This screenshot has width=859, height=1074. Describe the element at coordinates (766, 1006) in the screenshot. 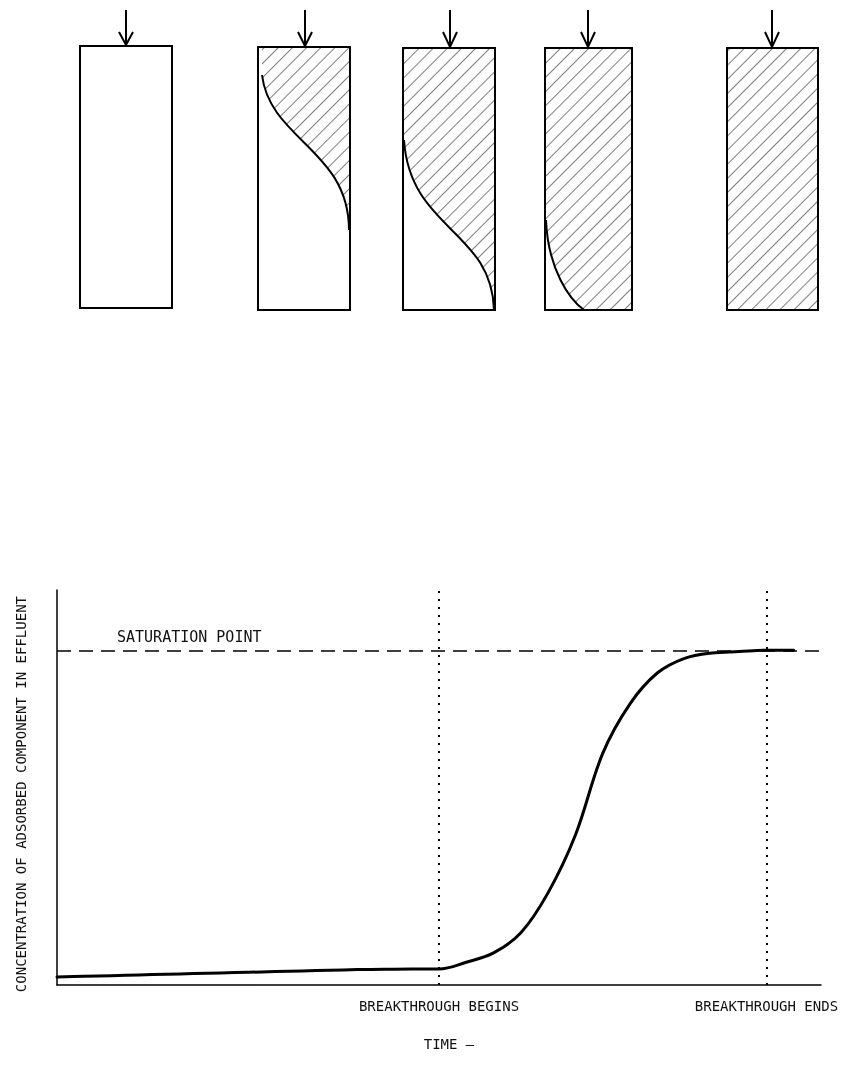

I see `x-tick-label: BREAKTHROUGH ENDS` at that location.